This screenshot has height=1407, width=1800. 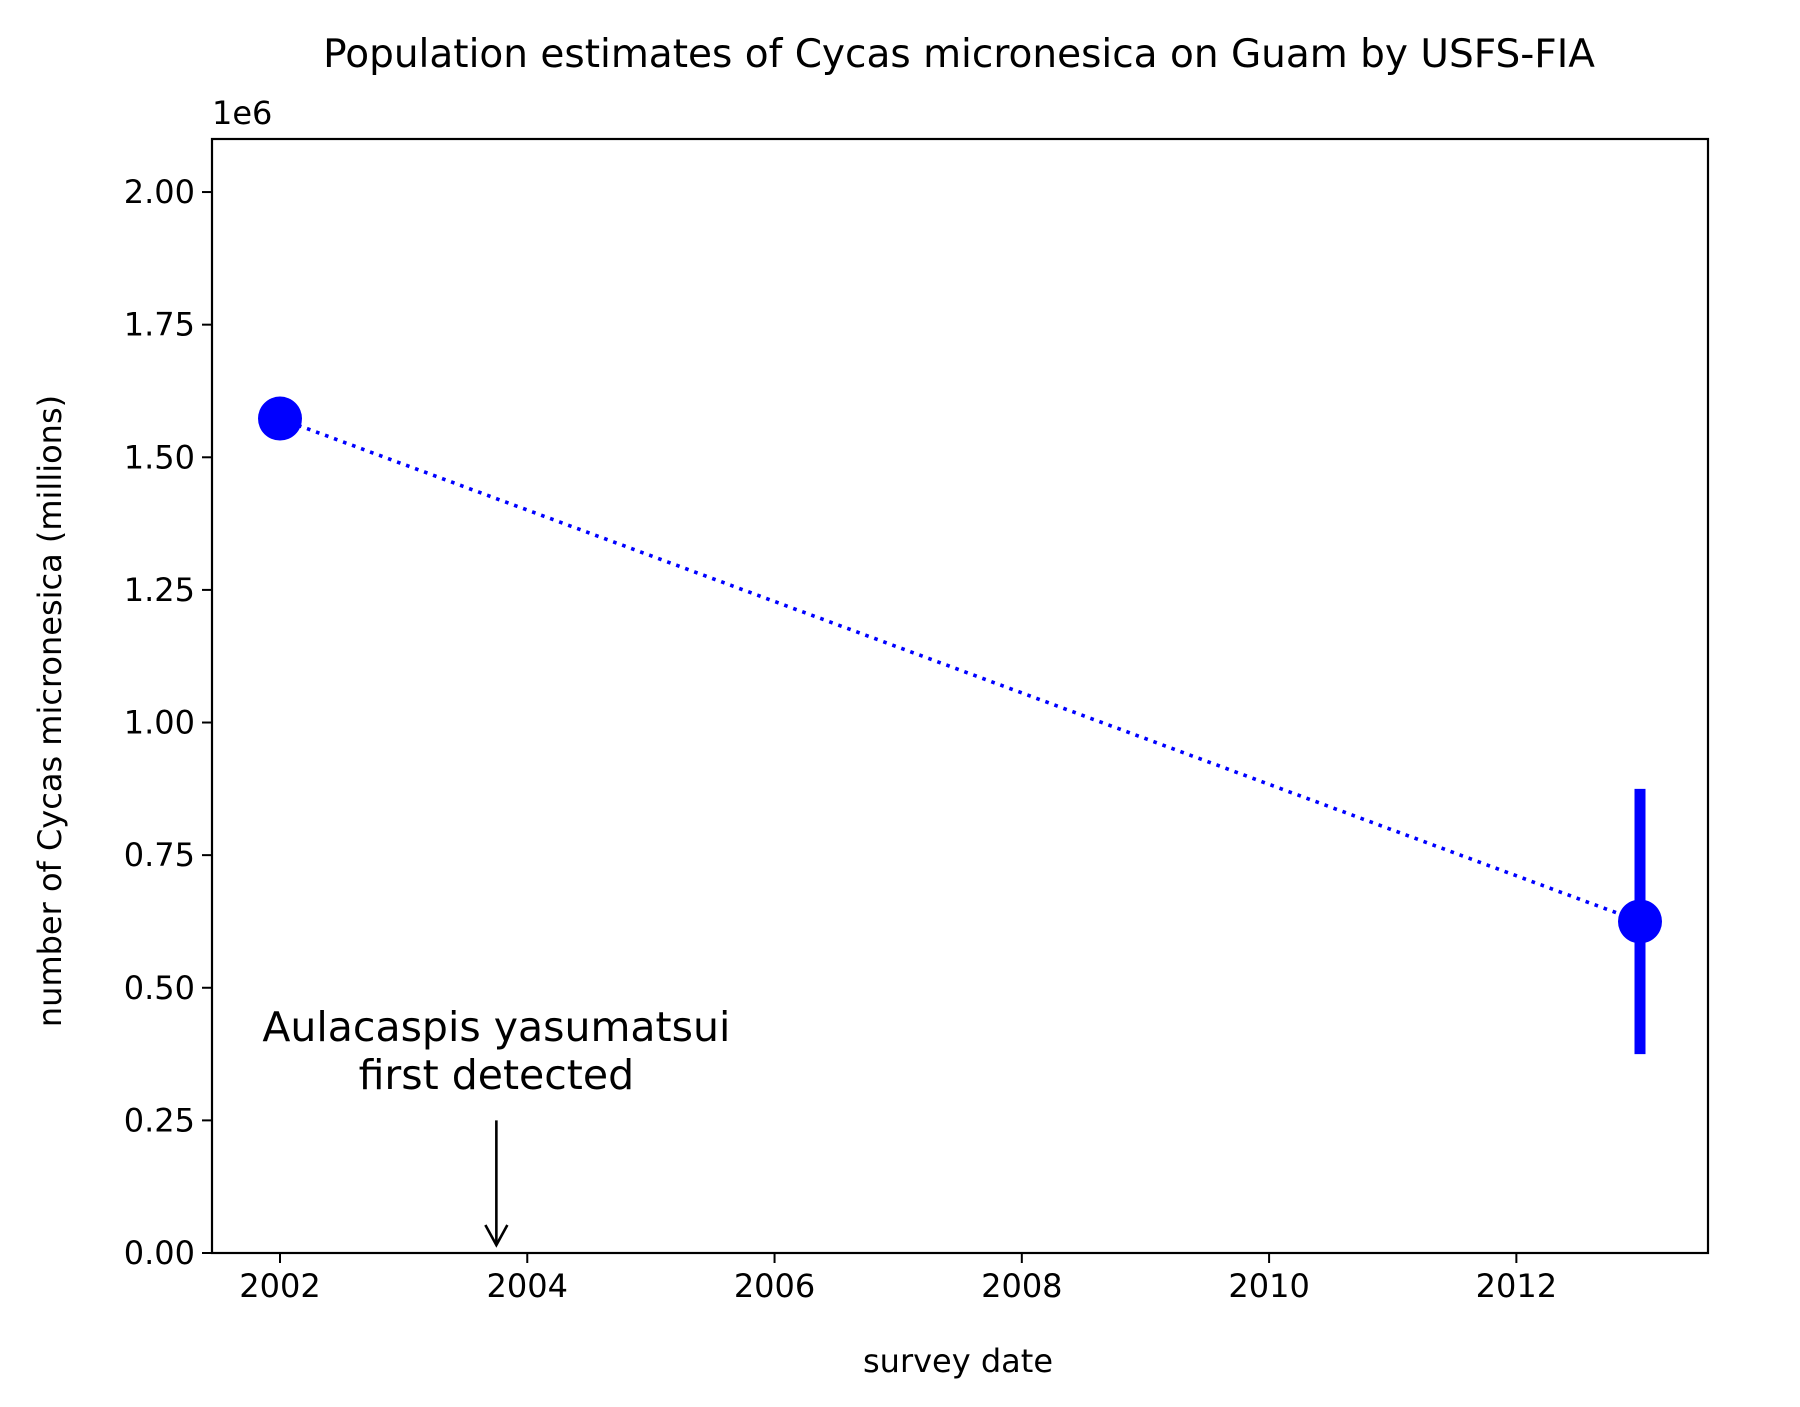 I want to click on y-tick-label: 0.50, so click(x=159, y=988).